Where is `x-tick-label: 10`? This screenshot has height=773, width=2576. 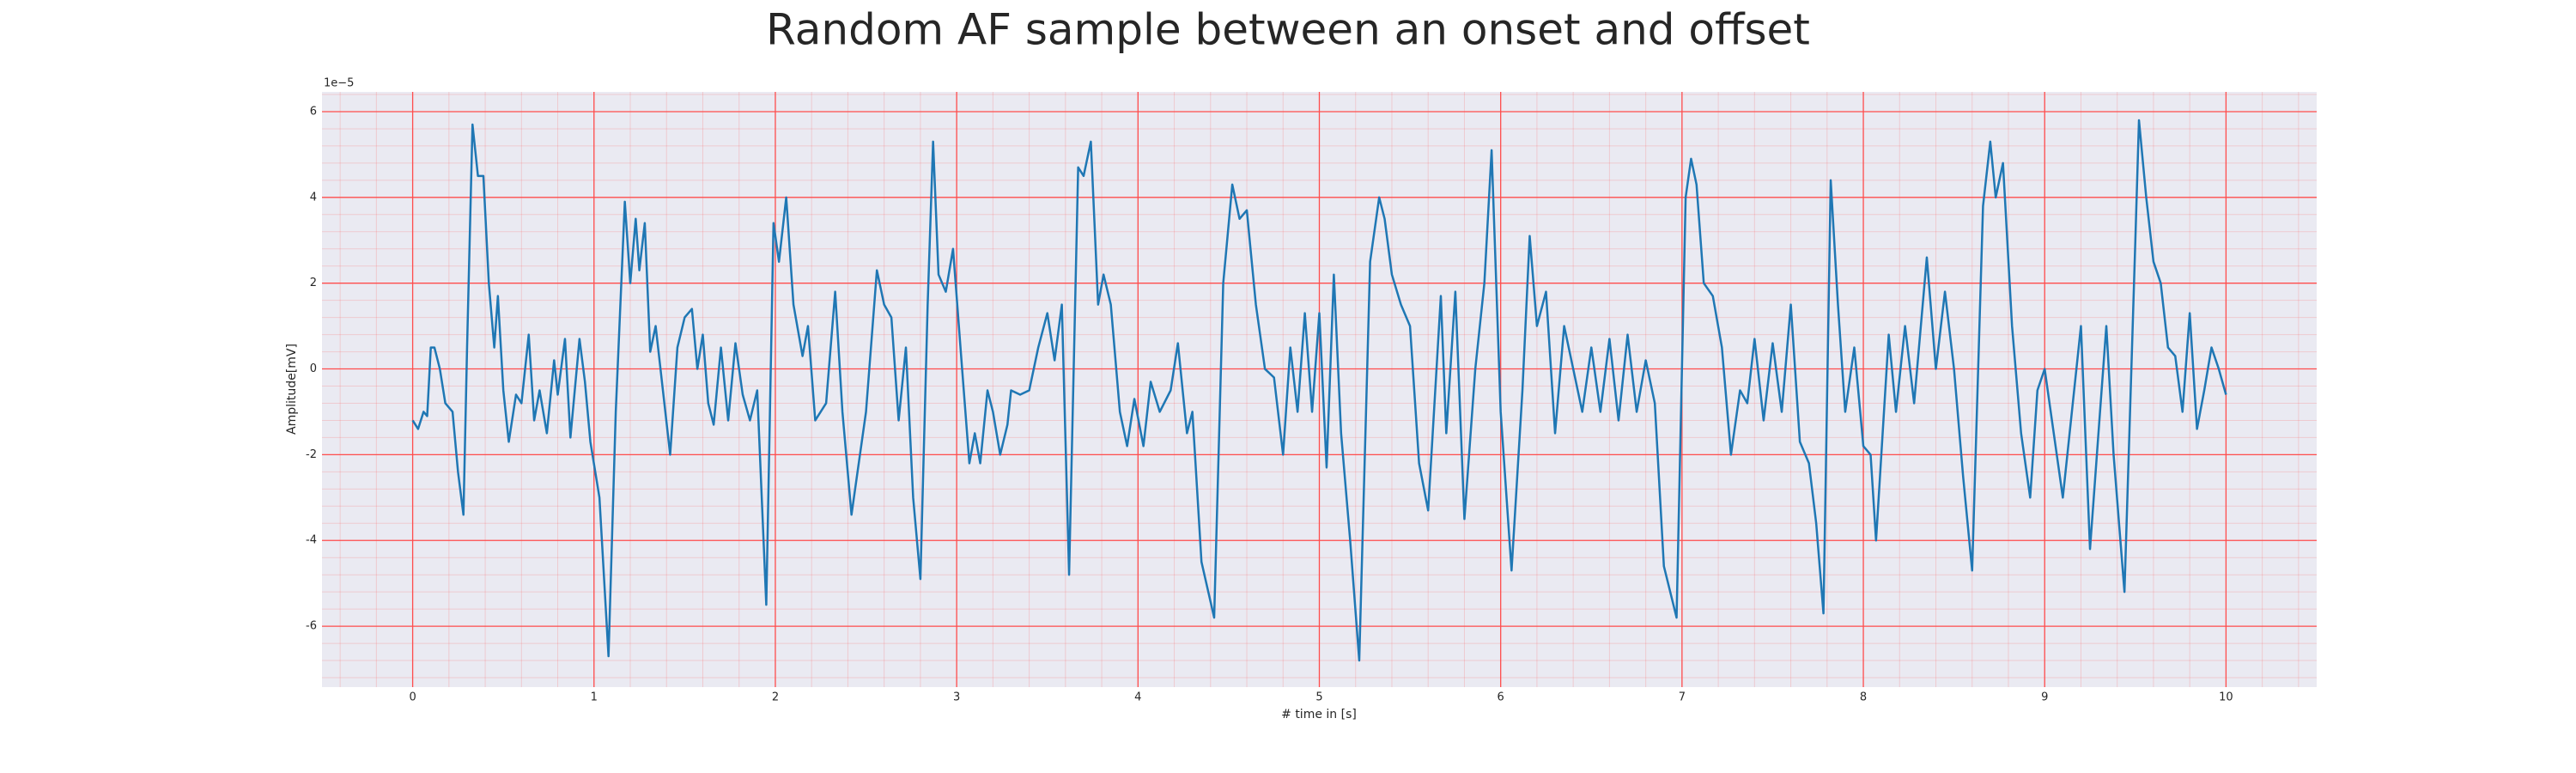 x-tick-label: 10 is located at coordinates (2226, 697).